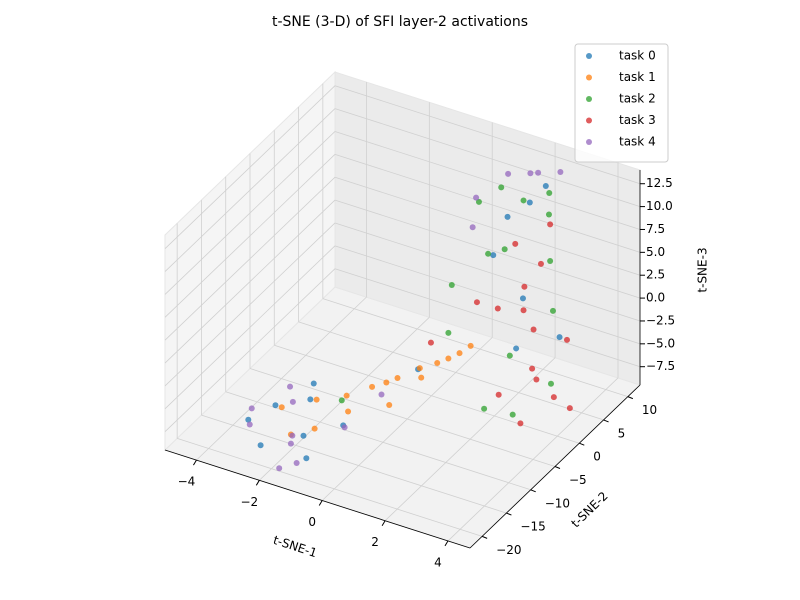 The height and width of the screenshot is (600, 800). What do you see at coordinates (655, 229) in the screenshot?
I see `z-tick-label: 7.5` at bounding box center [655, 229].